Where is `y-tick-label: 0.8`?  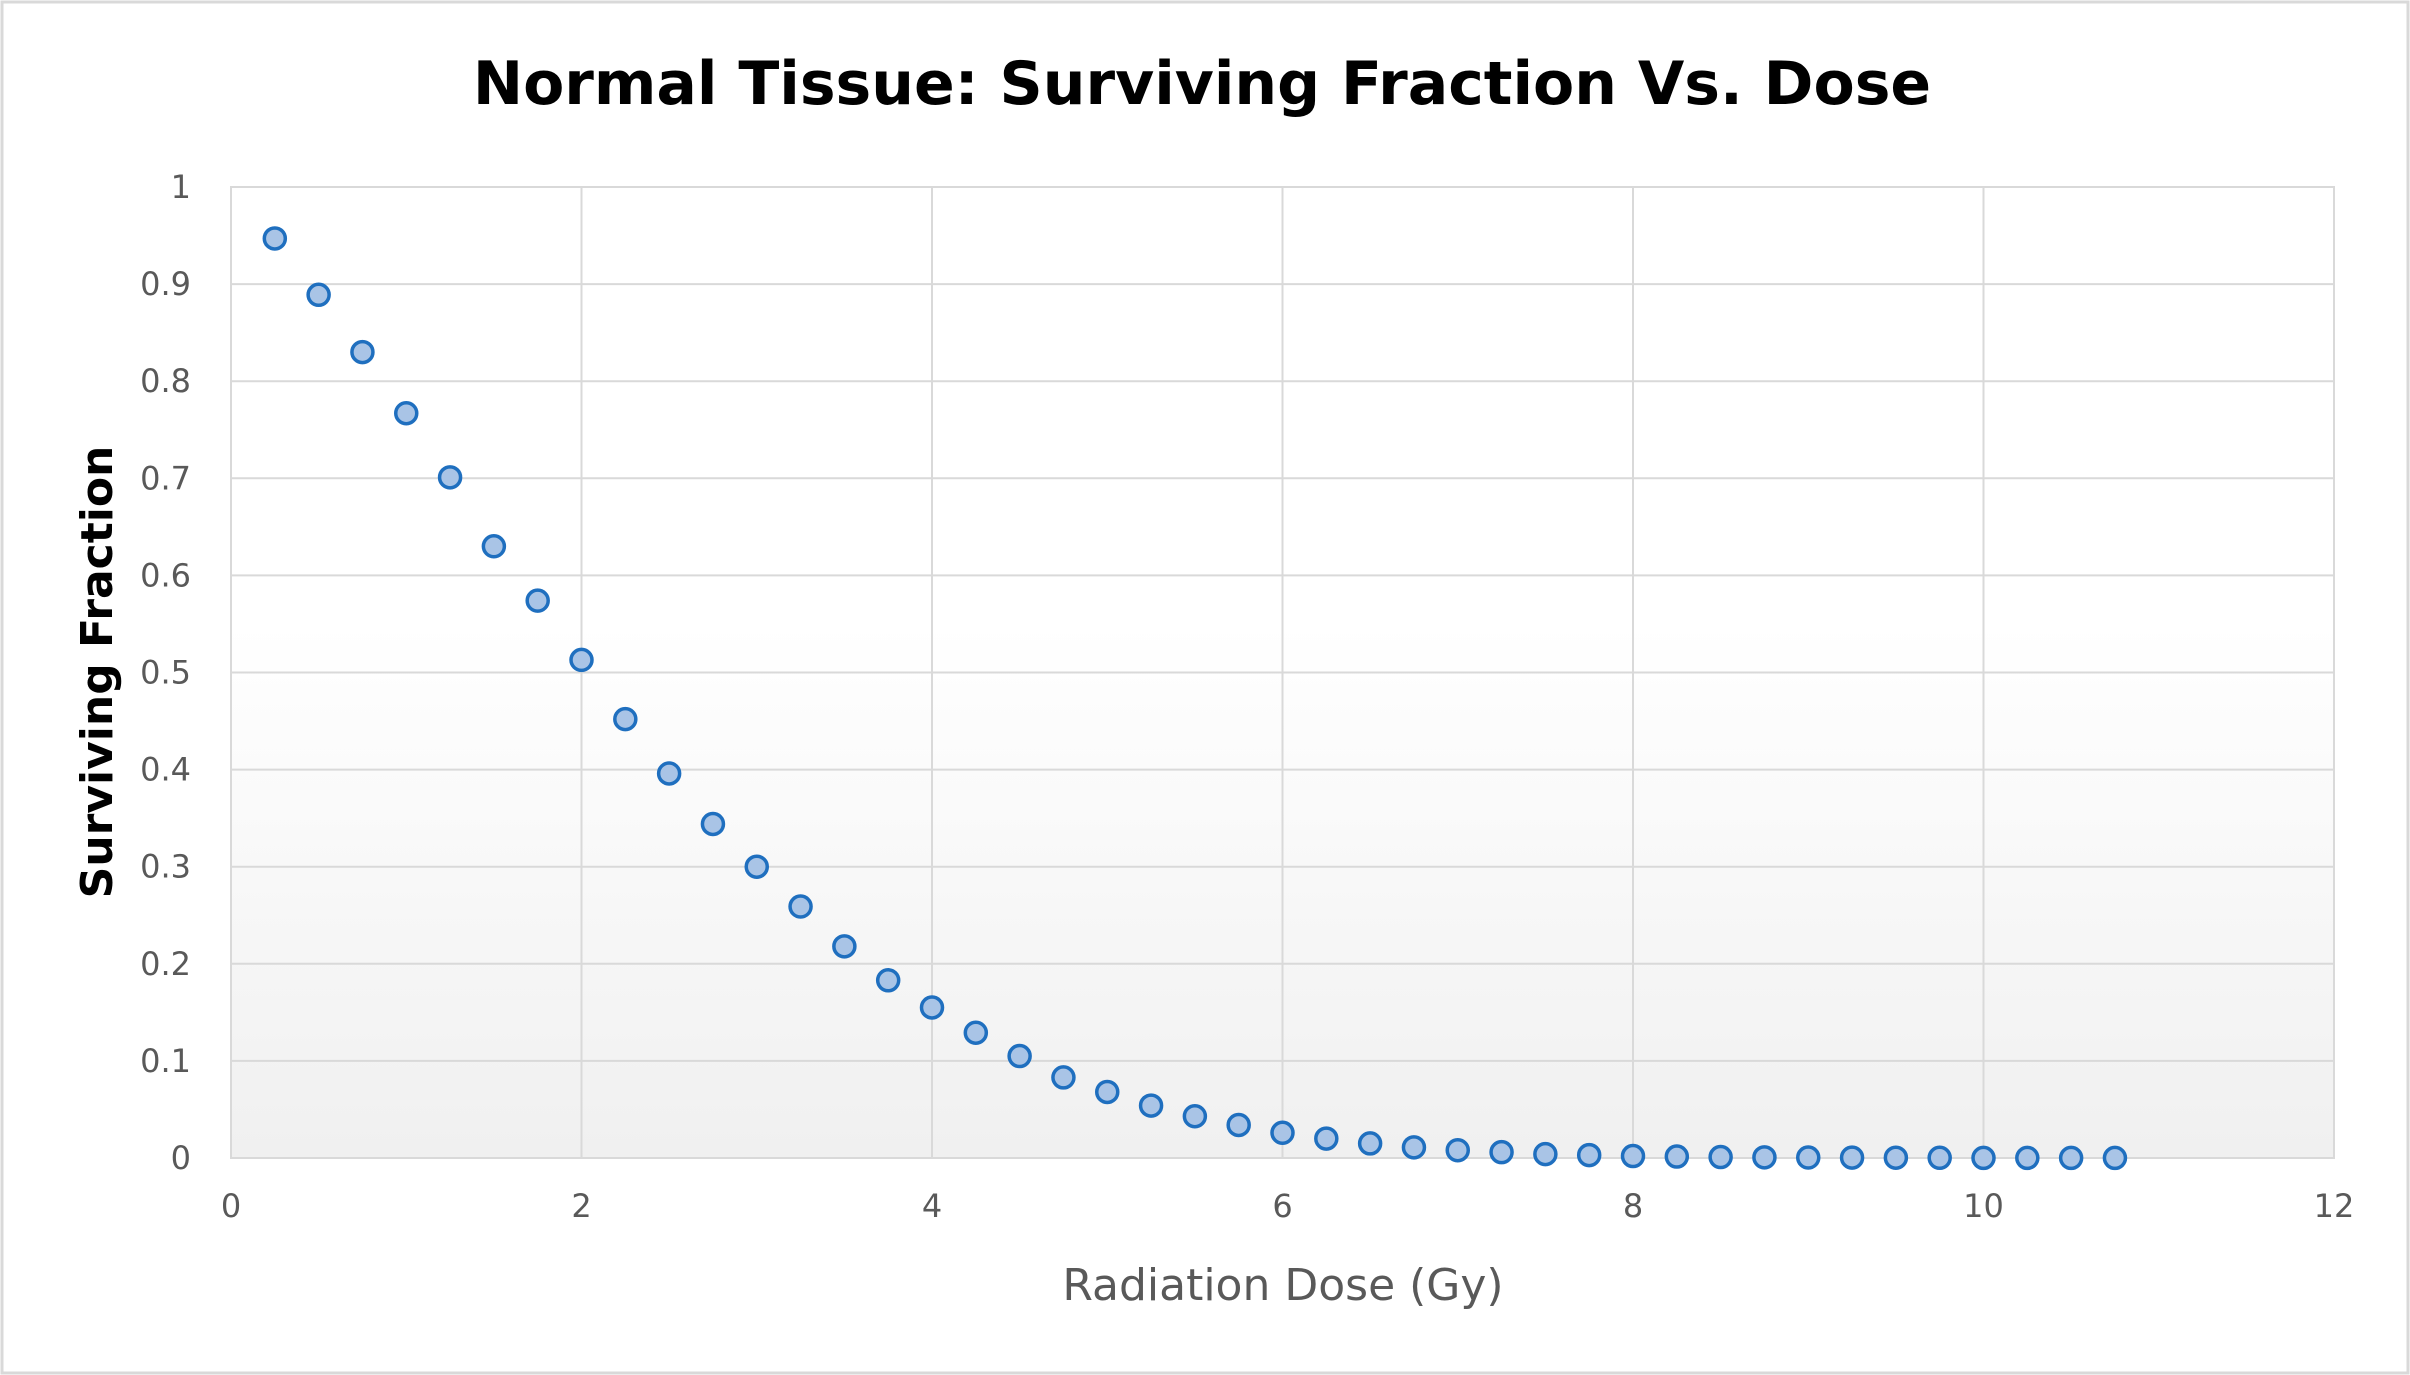
y-tick-label: 0.8 is located at coordinates (165, 381).